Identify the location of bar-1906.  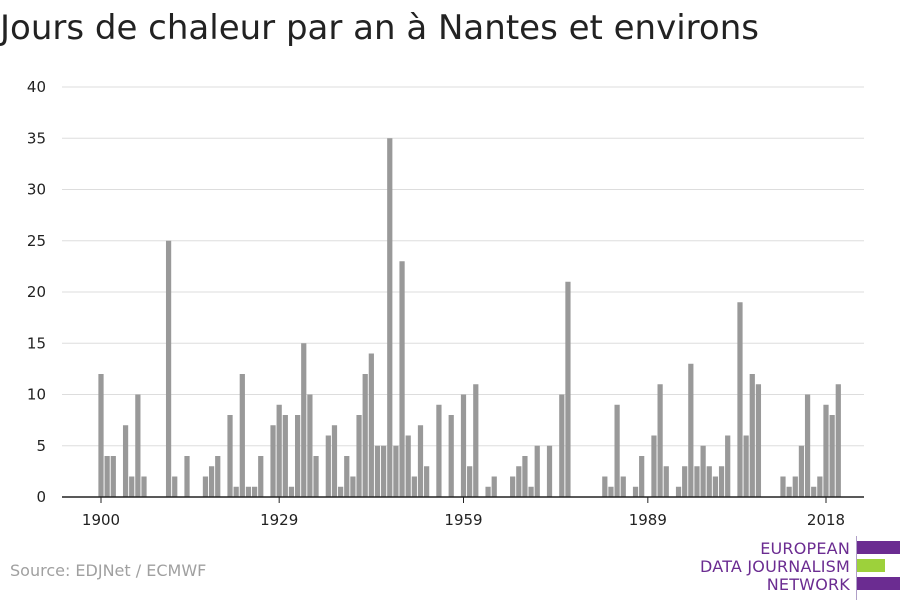
(138, 445).